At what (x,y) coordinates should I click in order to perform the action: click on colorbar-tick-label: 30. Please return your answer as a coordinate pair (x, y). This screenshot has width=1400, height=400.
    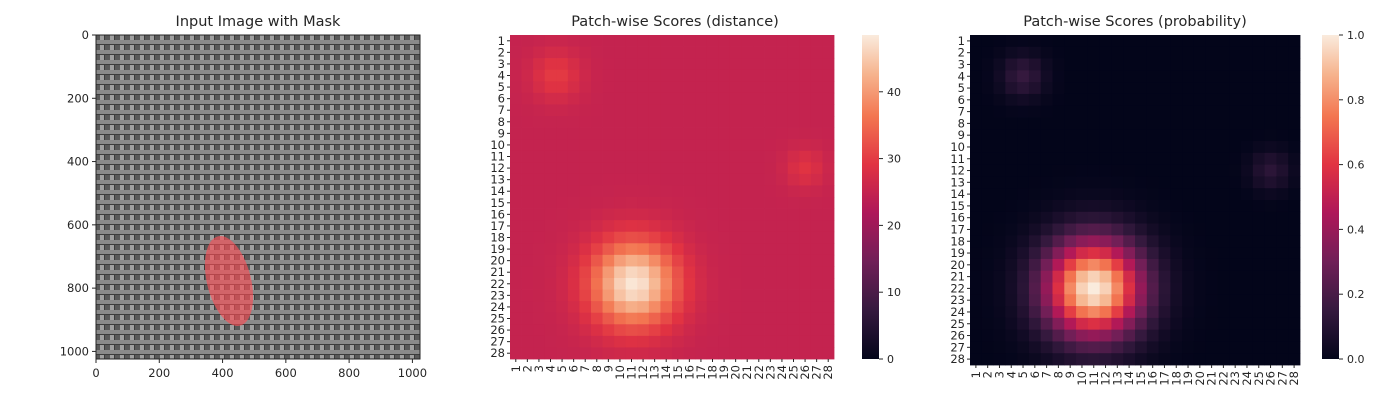
    Looking at the image, I should click on (894, 159).